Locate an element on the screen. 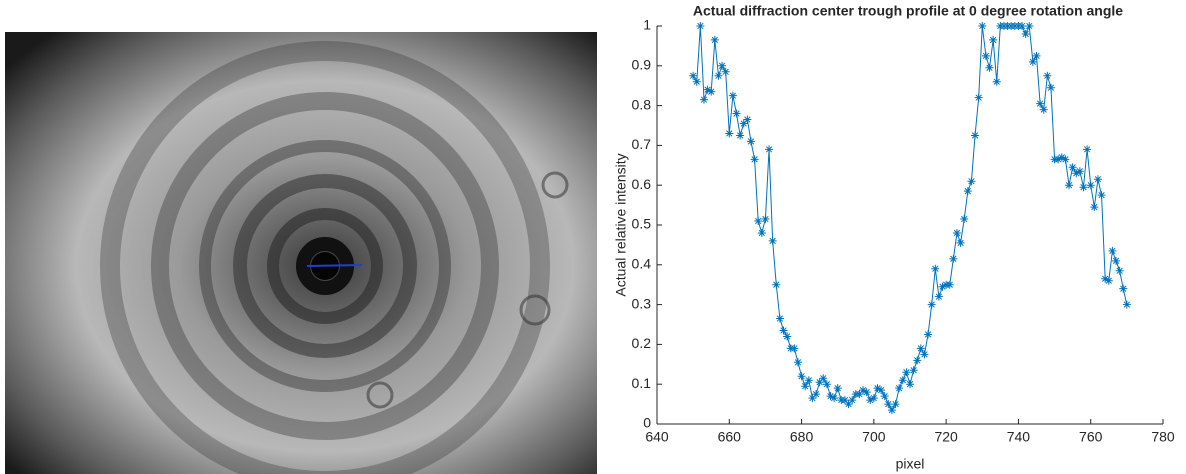 Image resolution: width=1186 pixels, height=474 pixels. y-tick-label: 1 is located at coordinates (647, 25).